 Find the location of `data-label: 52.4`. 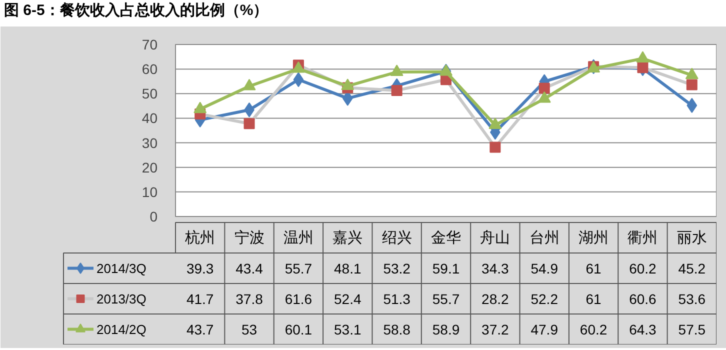

data-label: 52.4 is located at coordinates (348, 298).